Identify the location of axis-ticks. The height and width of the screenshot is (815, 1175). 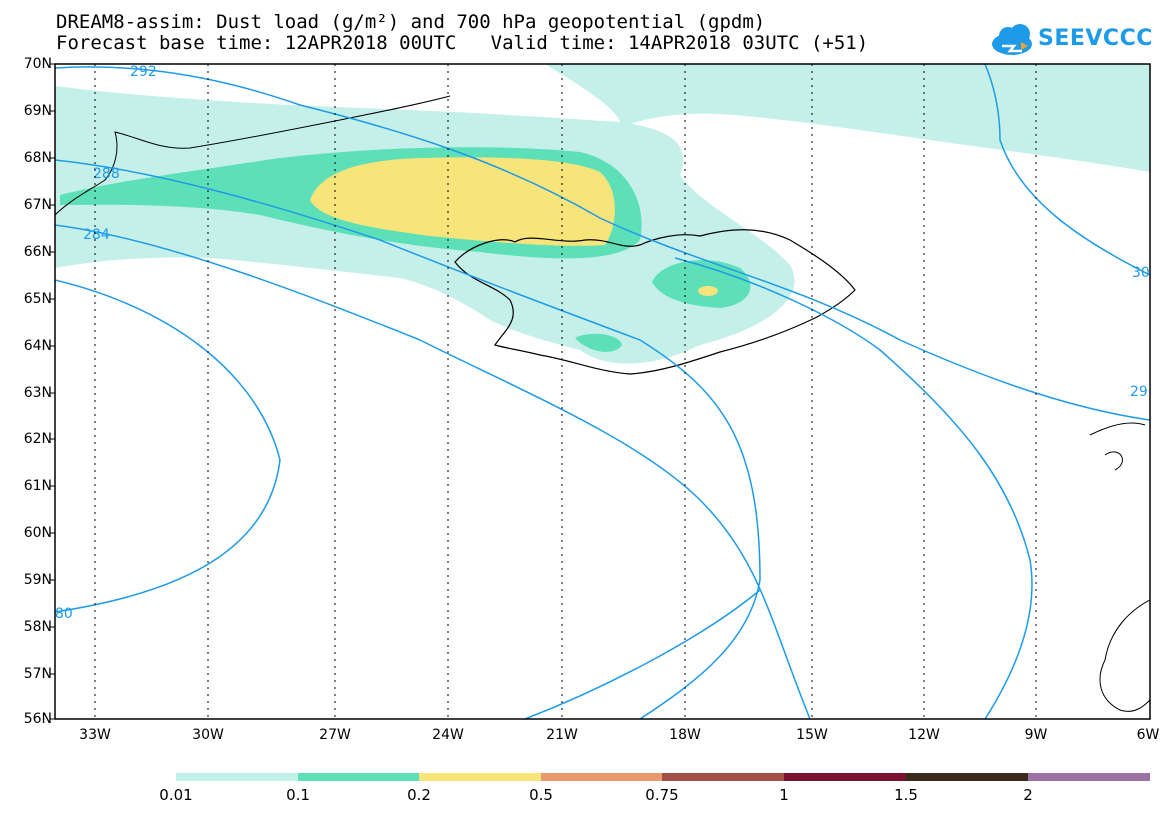
(52, 391).